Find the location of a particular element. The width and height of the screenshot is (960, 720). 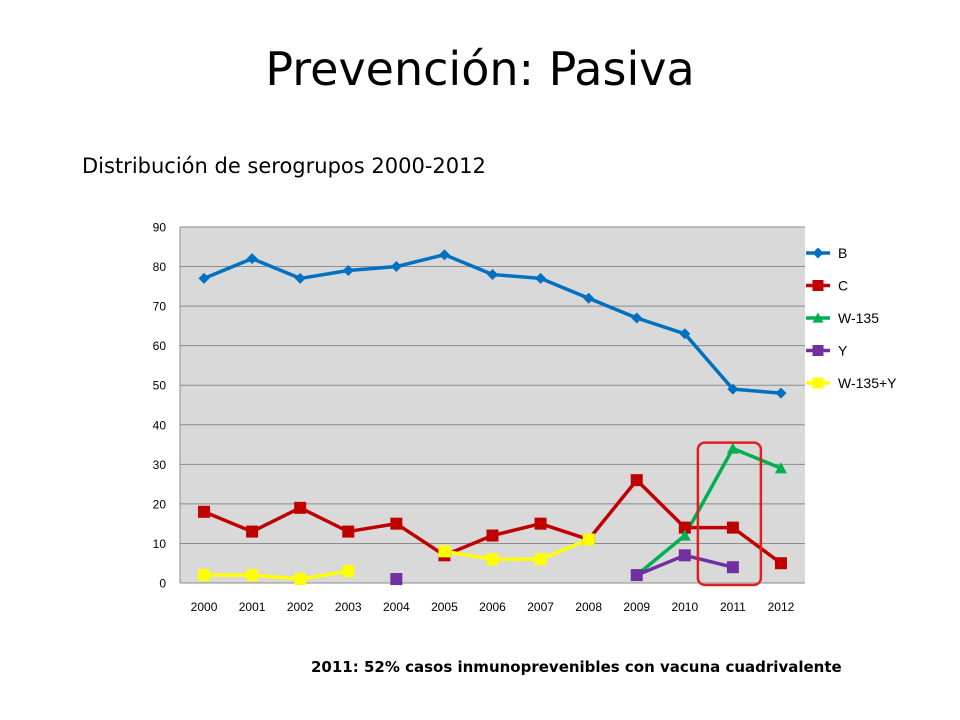

x-tick-label: 2012 is located at coordinates (781, 607).